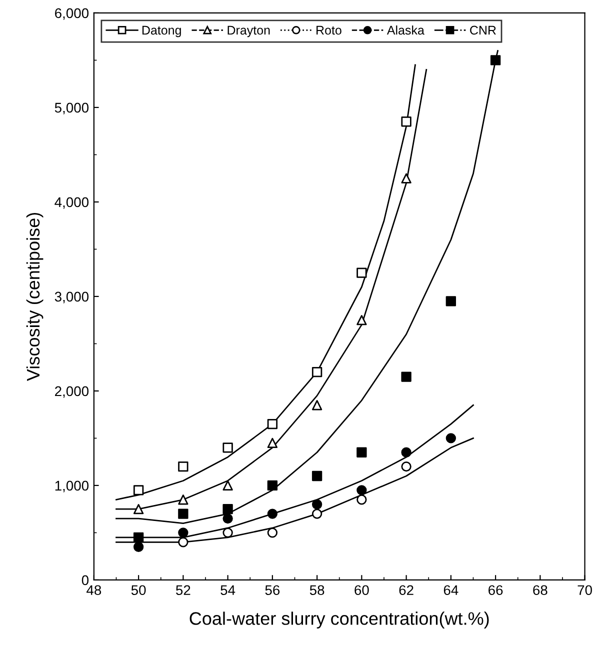 This screenshot has width=606, height=648. I want to click on legend-label: Datong, so click(161, 32).